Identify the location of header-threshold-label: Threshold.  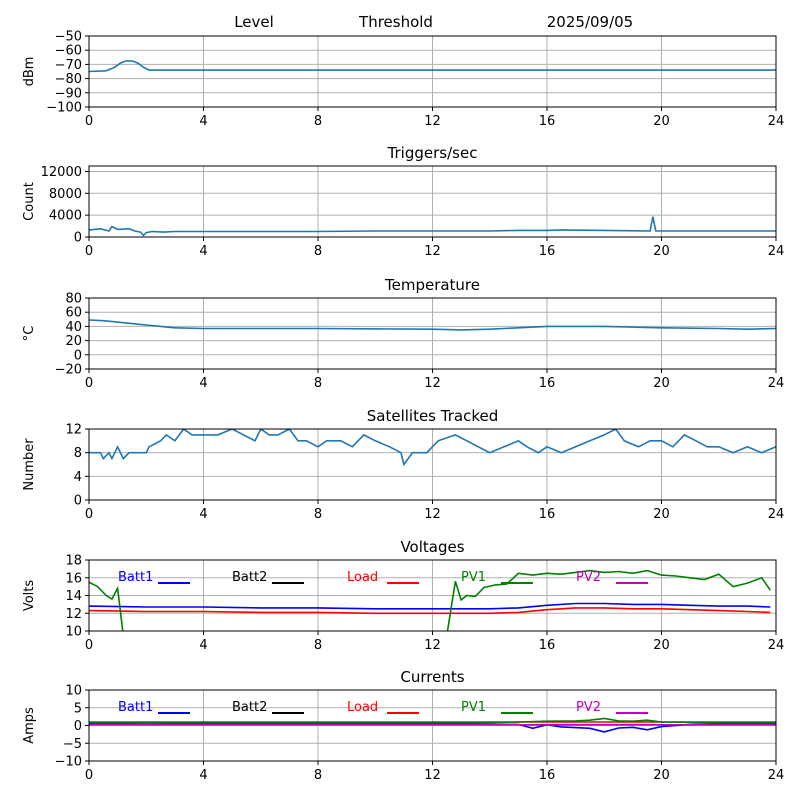
(395, 22).